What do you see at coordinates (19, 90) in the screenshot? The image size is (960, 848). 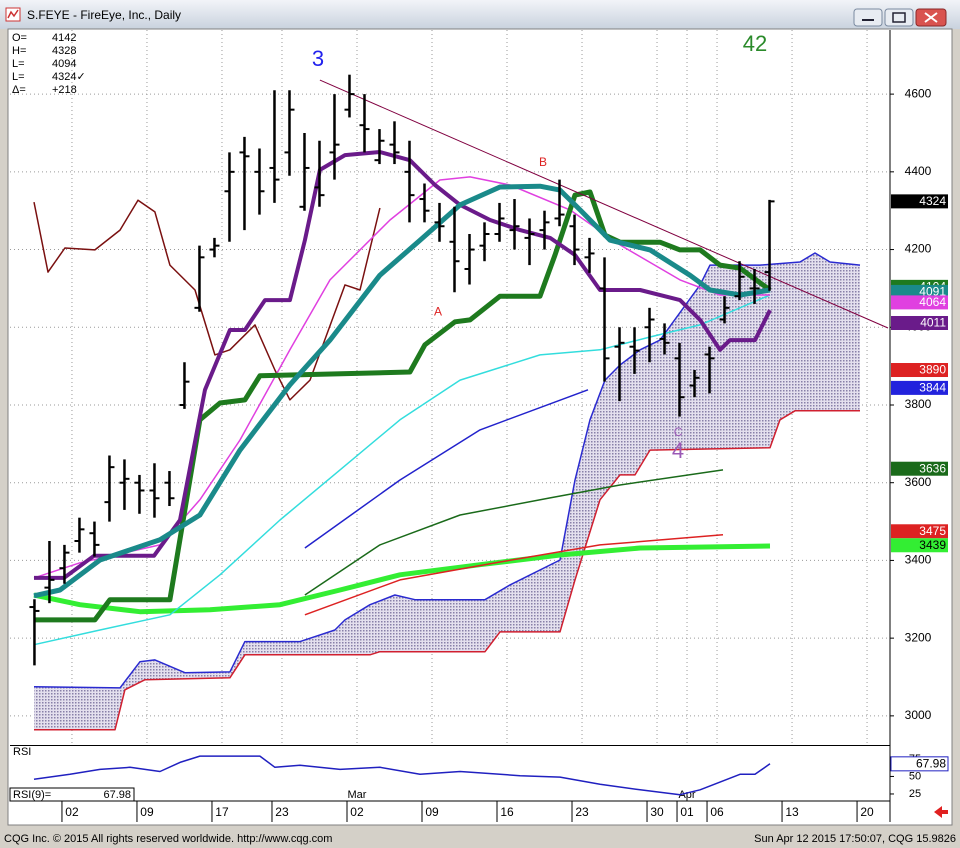 I see `info-label: Δ=` at bounding box center [19, 90].